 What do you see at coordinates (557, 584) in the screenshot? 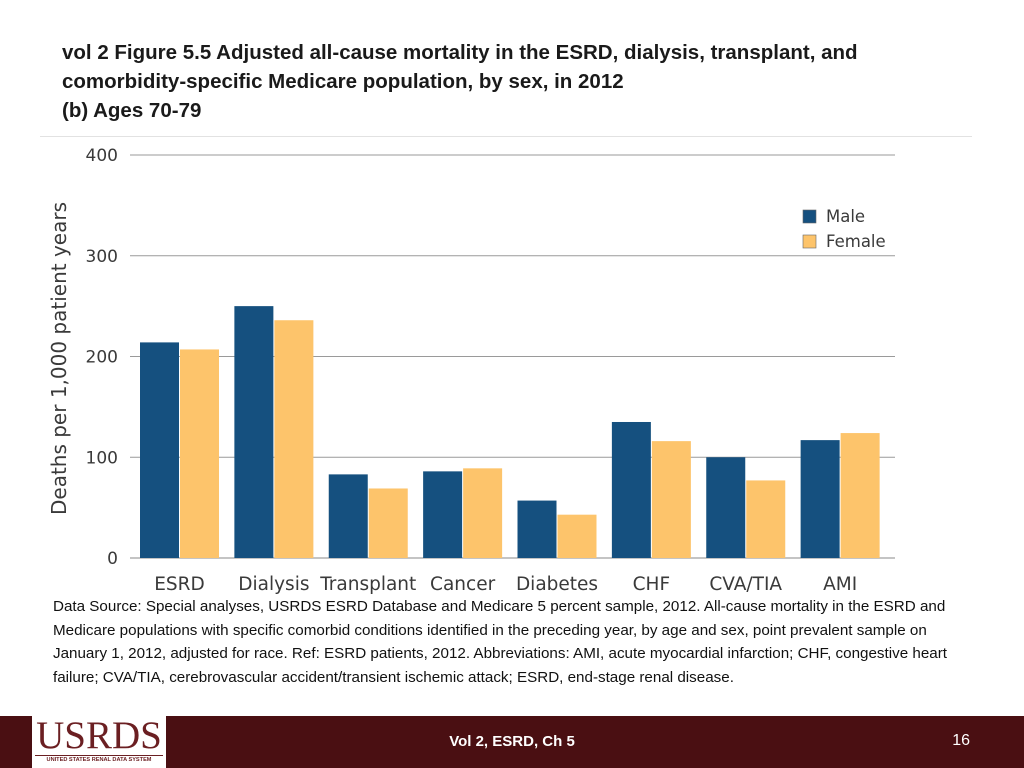
I see `x-tick-label: Diabetes` at bounding box center [557, 584].